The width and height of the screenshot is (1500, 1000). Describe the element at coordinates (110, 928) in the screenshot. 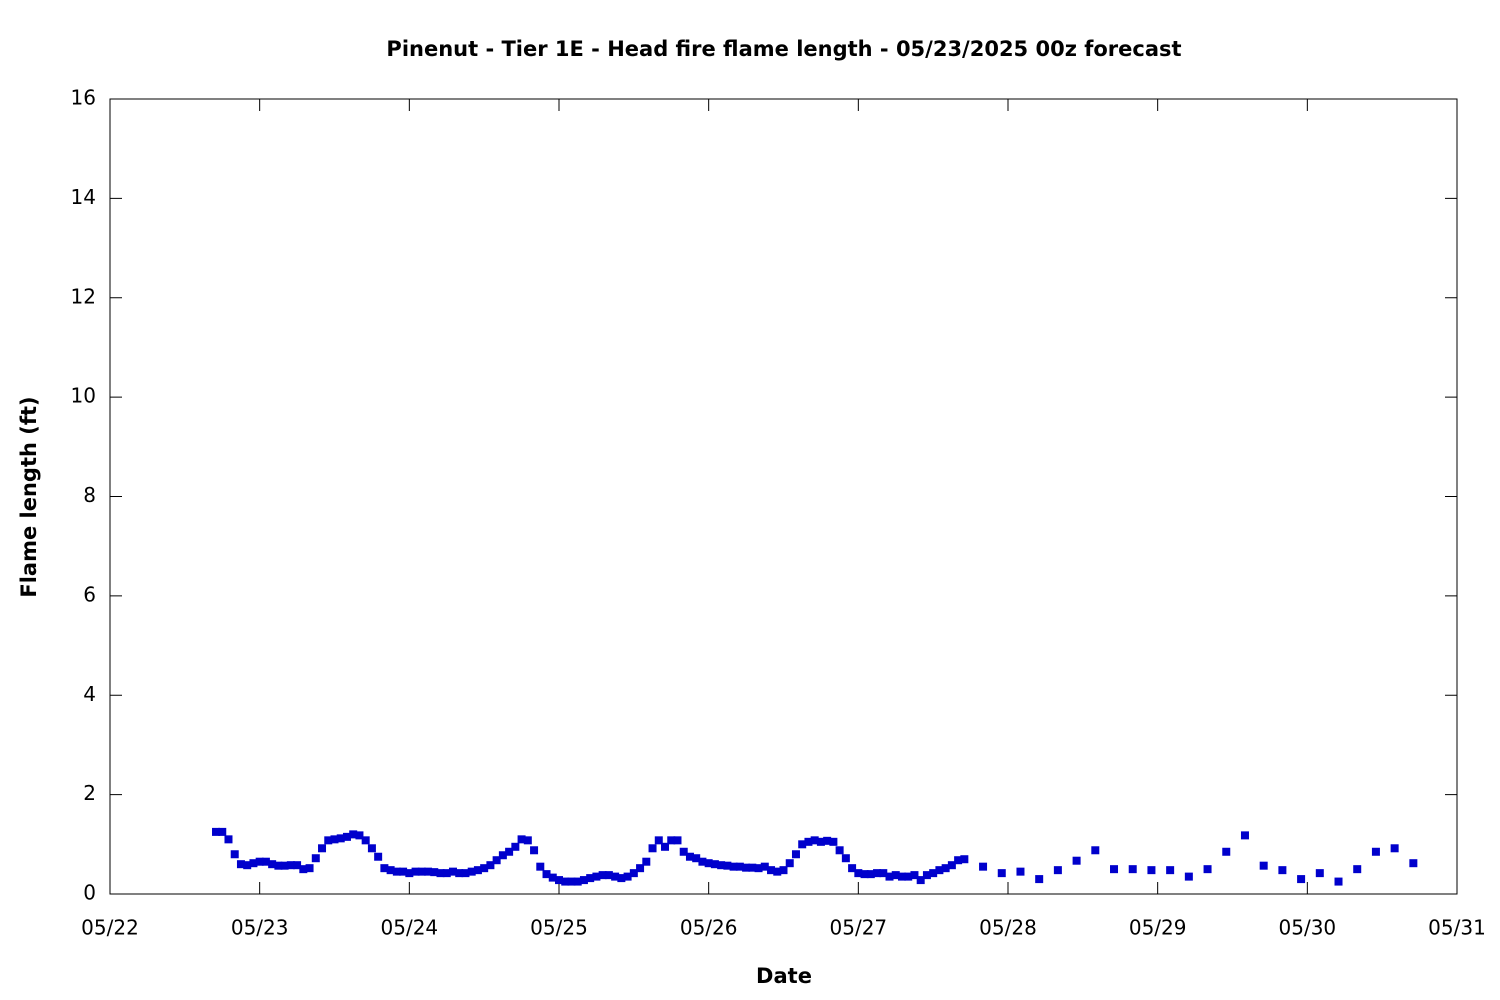

I see `x-tick-label: 05/22` at that location.